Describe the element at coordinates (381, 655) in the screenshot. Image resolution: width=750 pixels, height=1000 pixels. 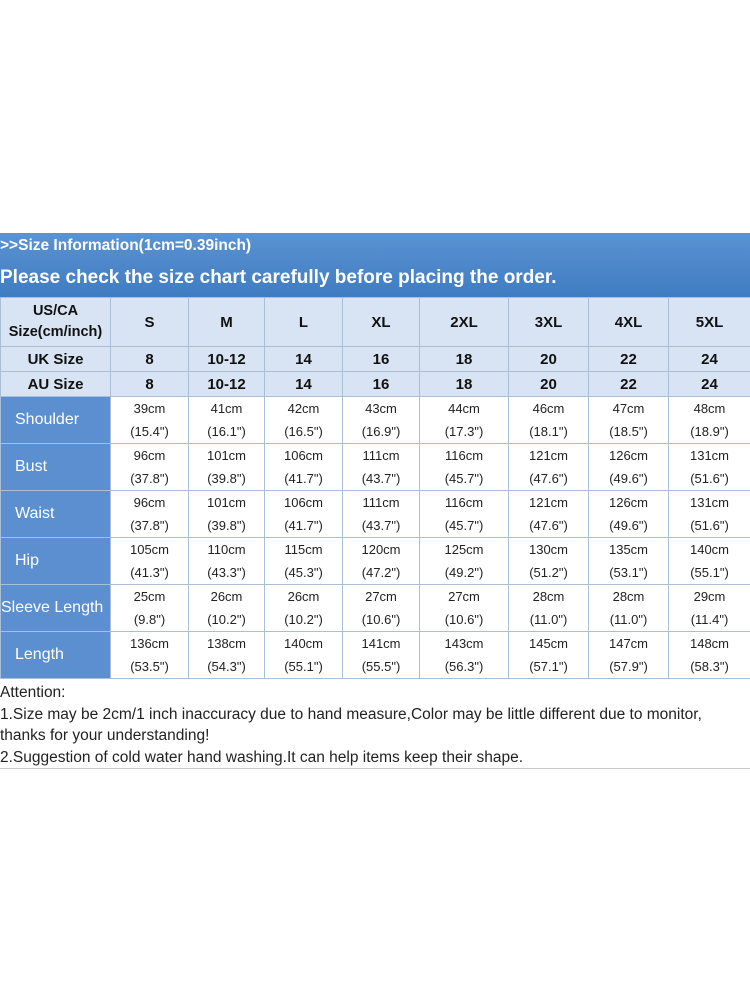
I see `measurement-cell: 141cm (55.5")` at that location.